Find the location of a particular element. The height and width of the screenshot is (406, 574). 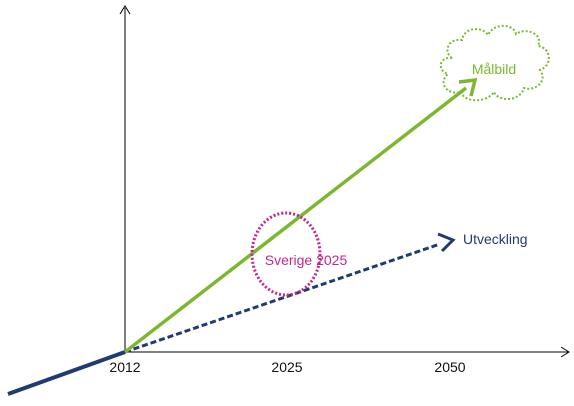

y-axis-arrowhead is located at coordinates (125, 10).